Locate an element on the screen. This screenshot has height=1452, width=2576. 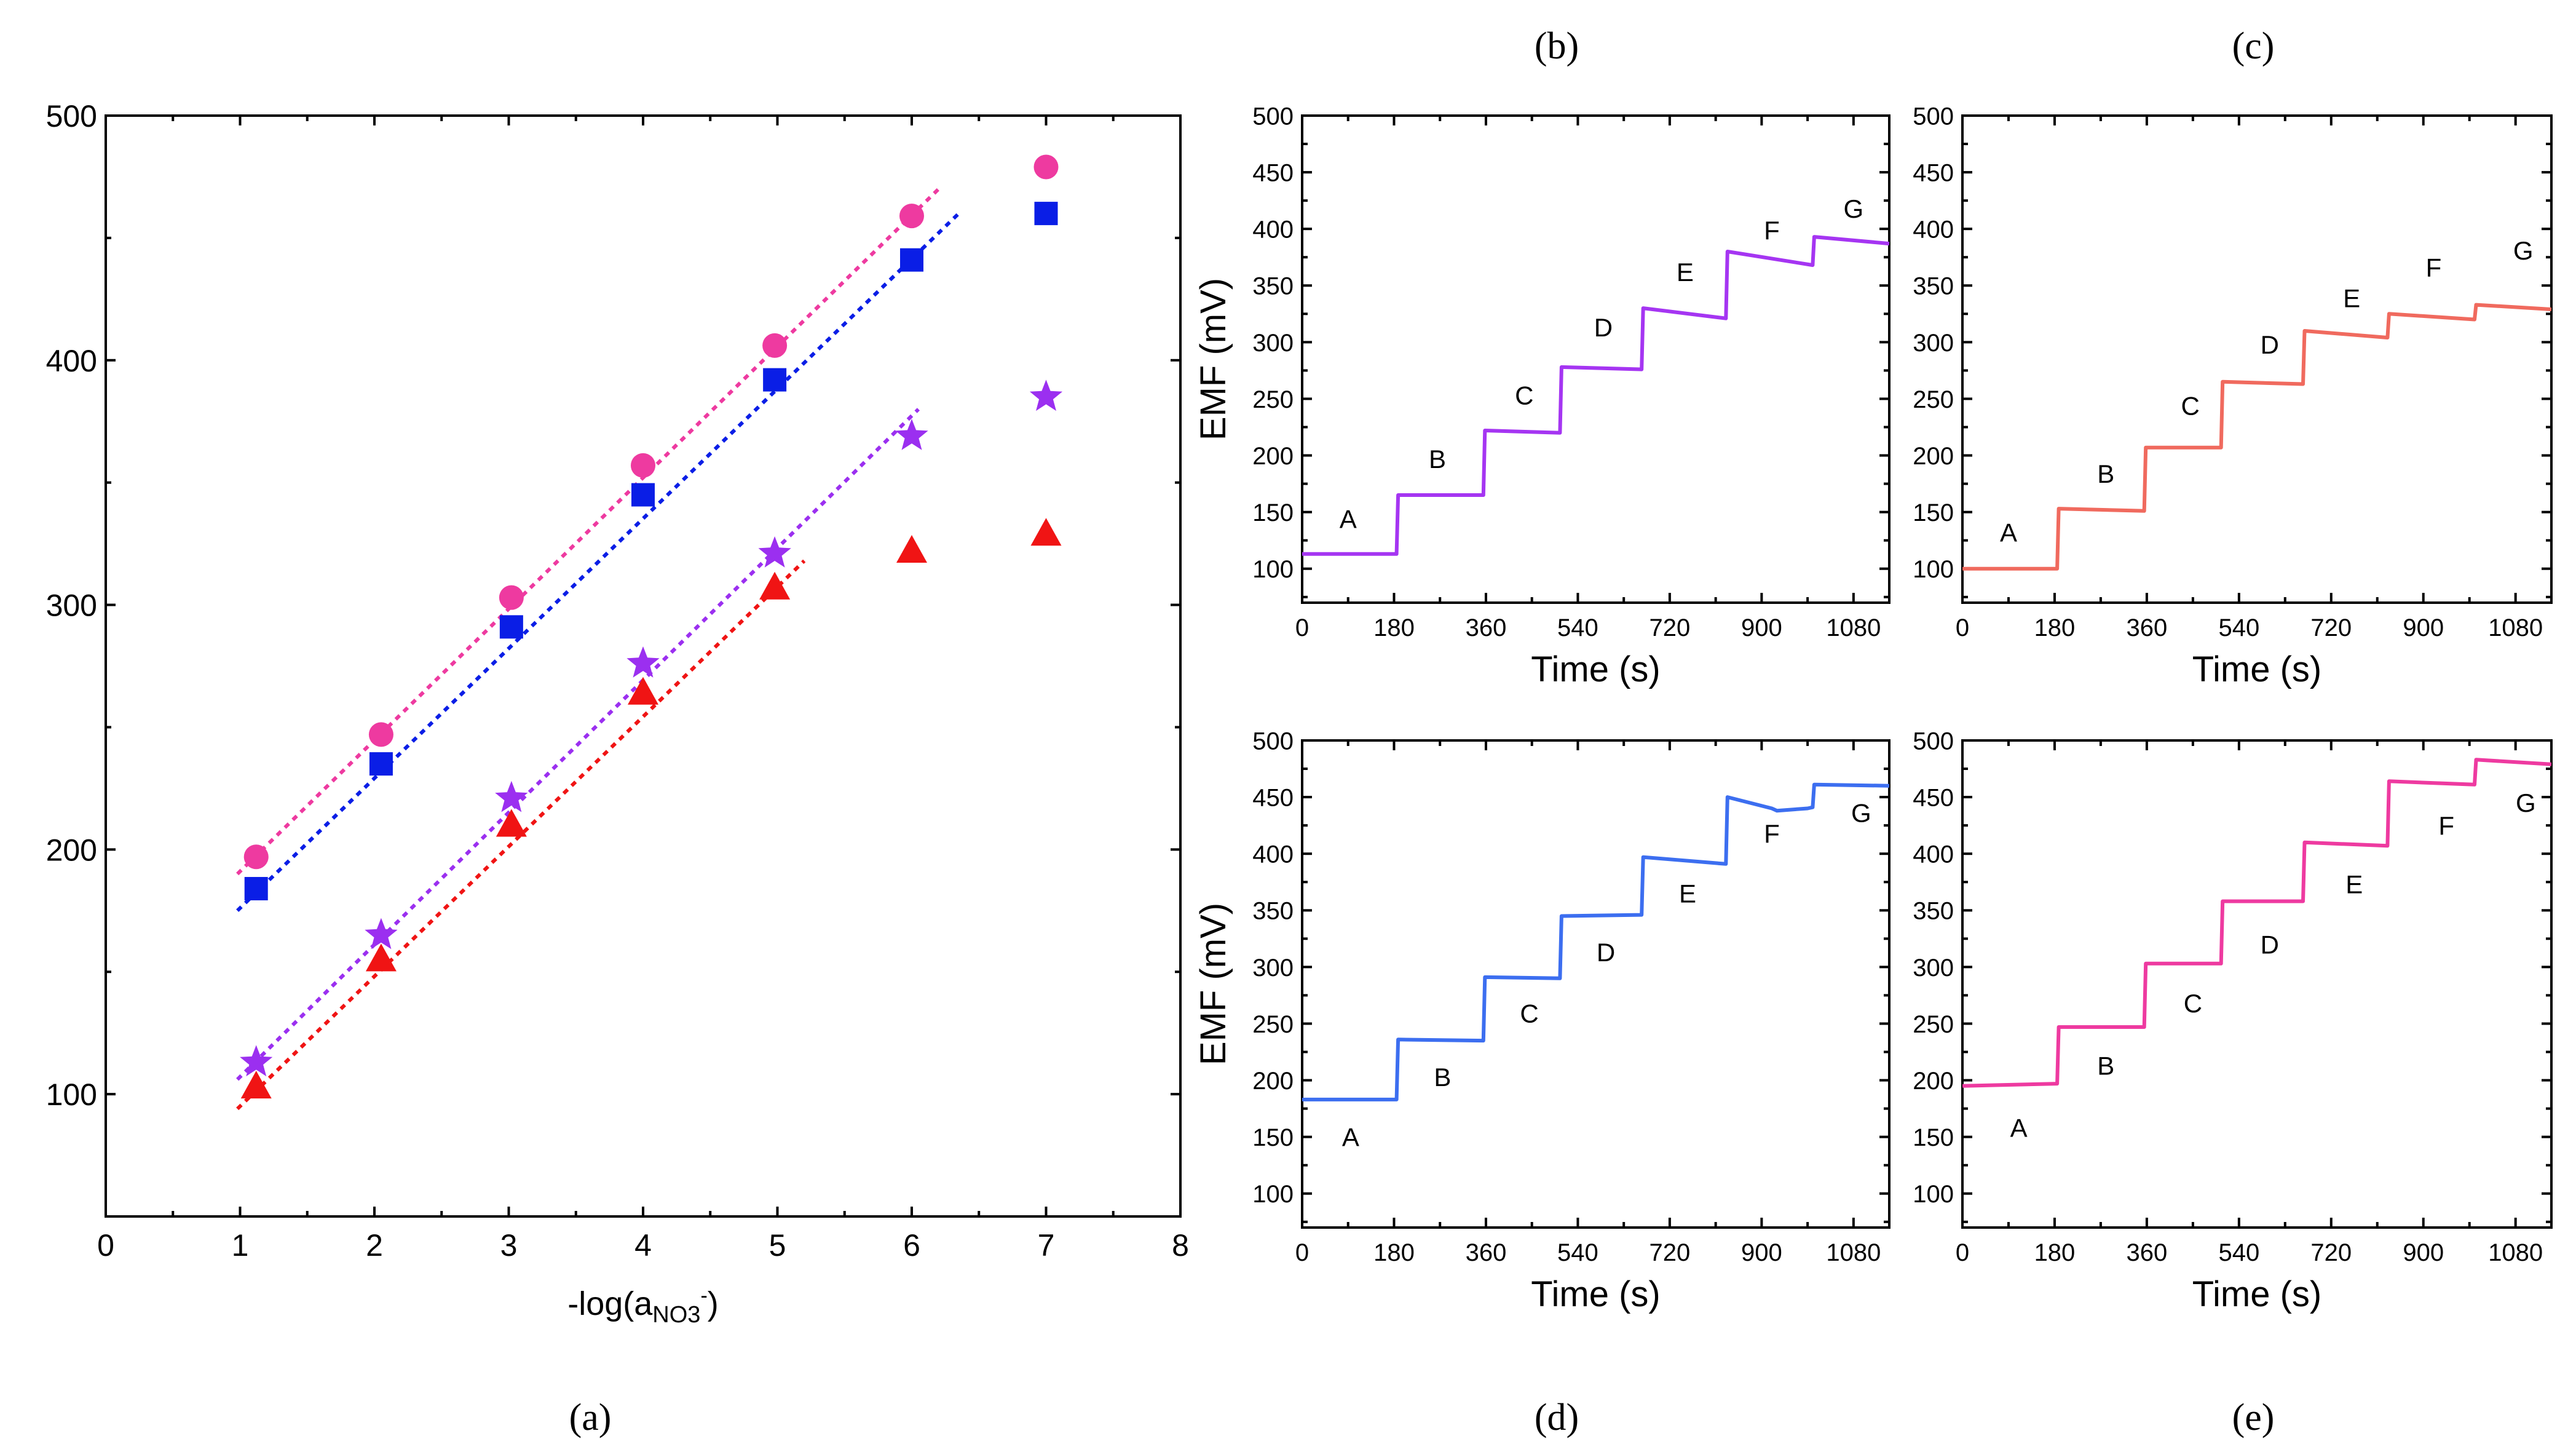
fit-line-square is located at coordinates (598, 562).